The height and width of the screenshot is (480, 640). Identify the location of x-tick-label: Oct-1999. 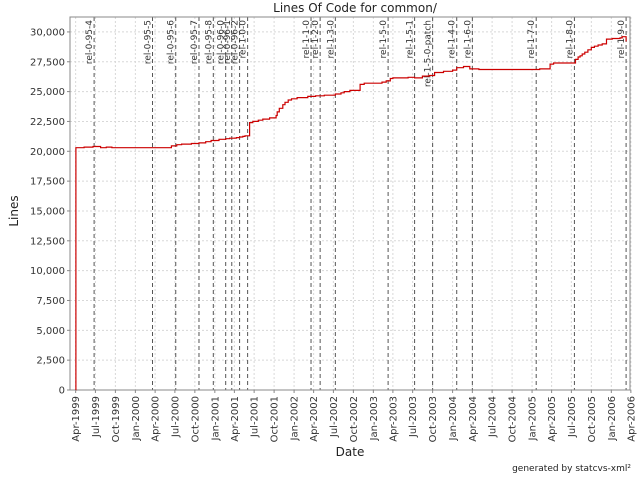
(116, 419).